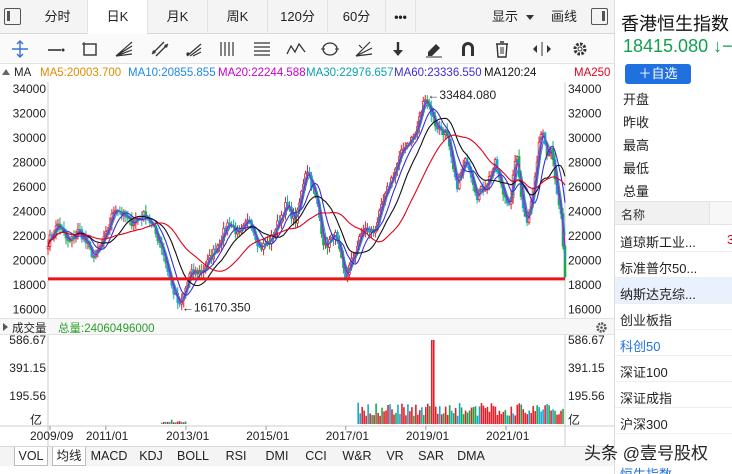 This screenshot has height=474, width=732. I want to click on vertical-lines-icon, so click(228, 49).